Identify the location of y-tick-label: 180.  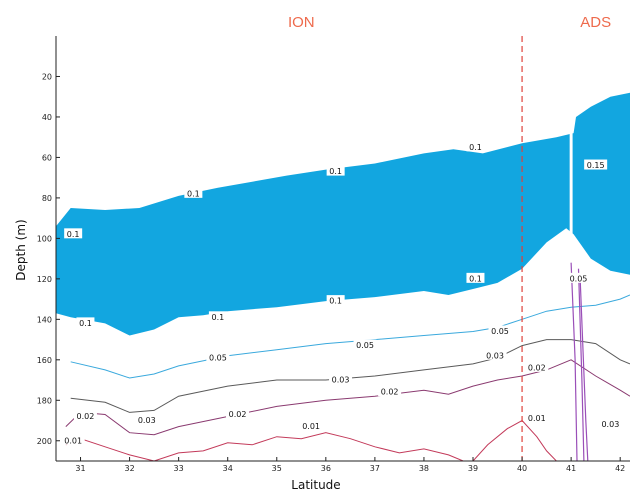
(44, 400).